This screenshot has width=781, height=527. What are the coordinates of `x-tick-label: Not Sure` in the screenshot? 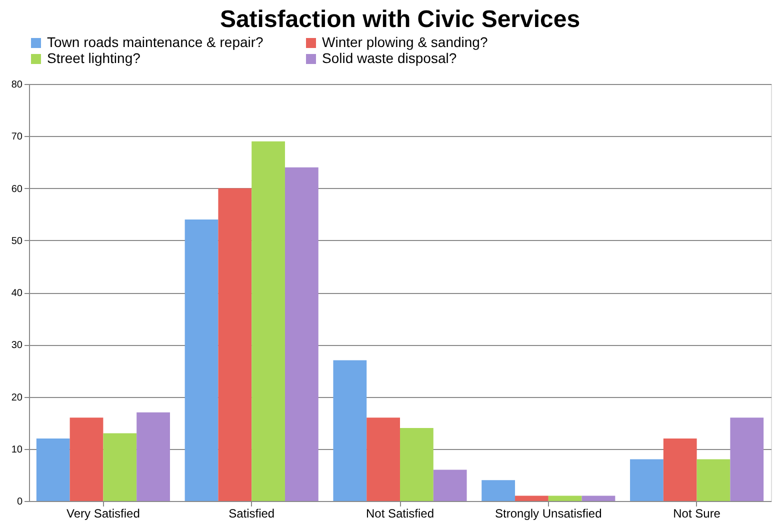 It's located at (697, 513).